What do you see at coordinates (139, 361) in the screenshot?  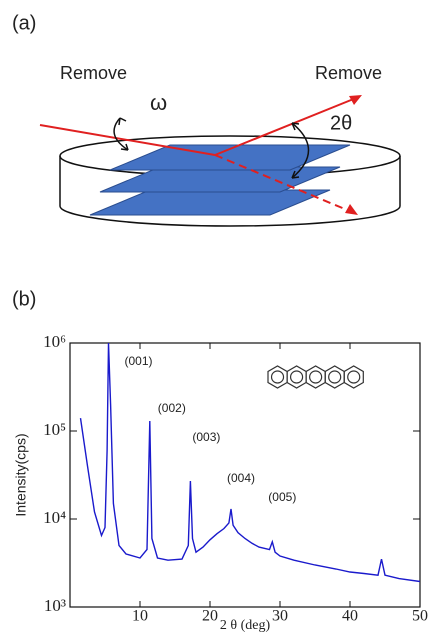 I see `peak-label: (001)` at bounding box center [139, 361].